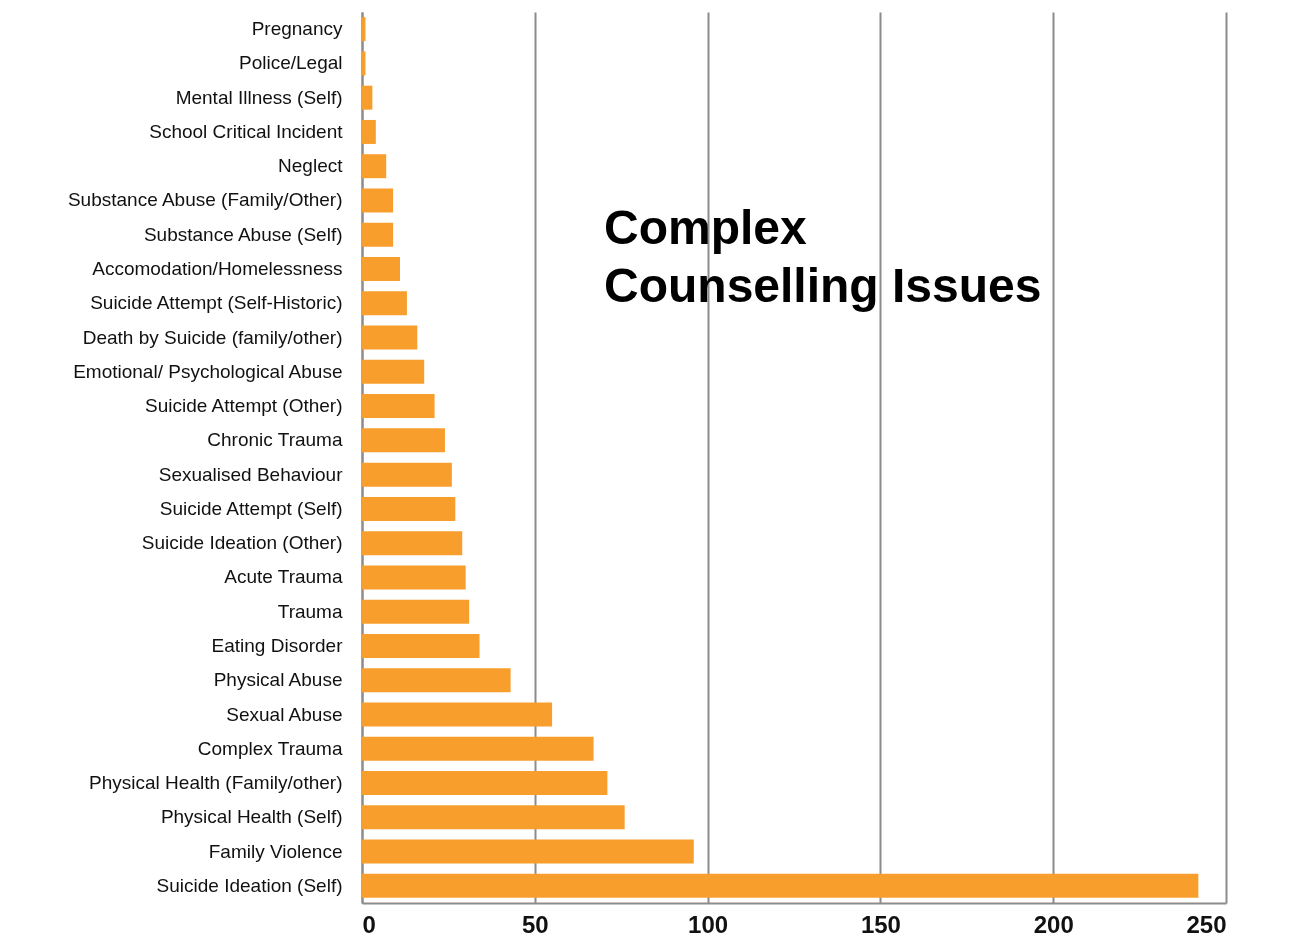  Describe the element at coordinates (369, 924) in the screenshot. I see `x-tick-label: 0` at that location.